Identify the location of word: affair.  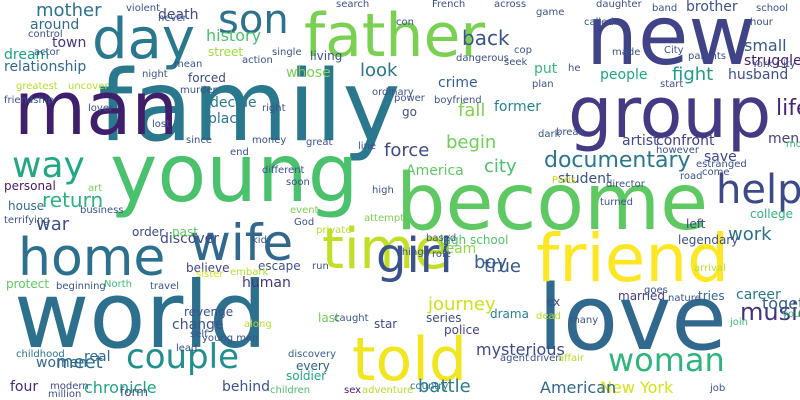
(571, 358).